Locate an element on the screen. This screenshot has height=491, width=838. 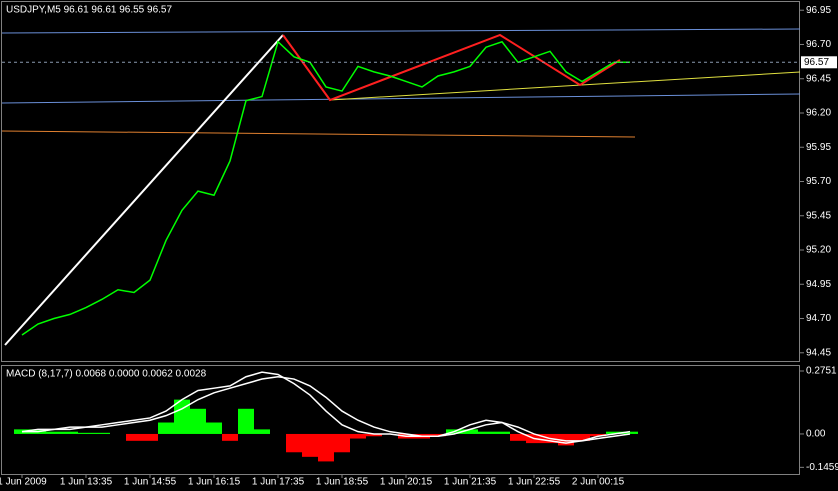
chart-title: USDJPY,M5 96.61 96.61 96.55 96.57 is located at coordinates (89, 10).